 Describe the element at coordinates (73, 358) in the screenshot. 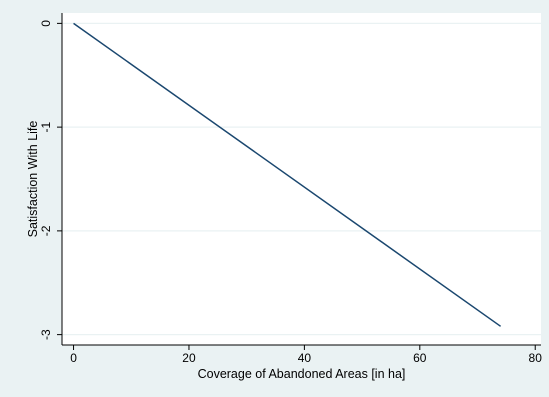

I see `x-tick-label: 0` at that location.